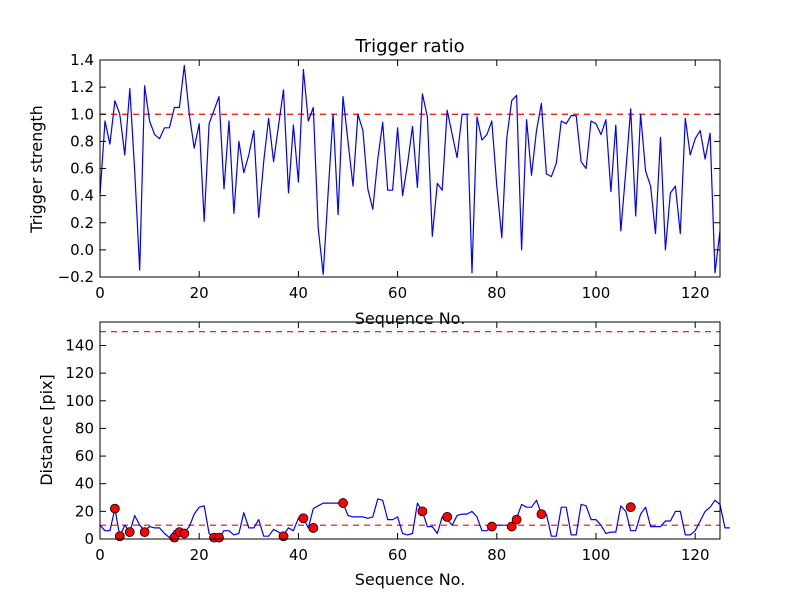 This screenshot has height=600, width=800. Describe the element at coordinates (298, 293) in the screenshot. I see `top-x-tick-label: 40` at that location.